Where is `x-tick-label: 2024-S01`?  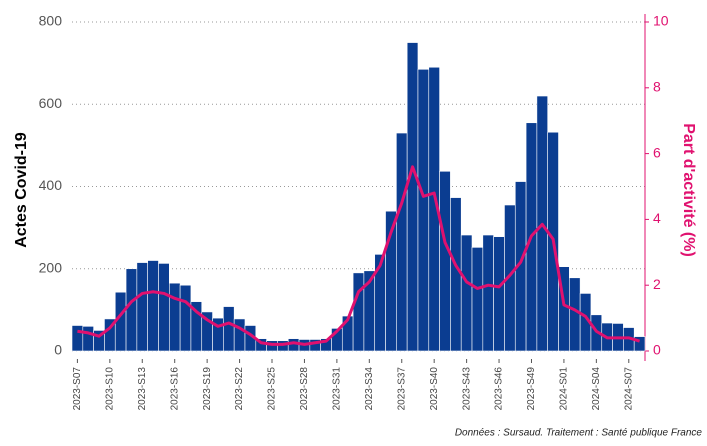 x-tick-label: 2024-S01 is located at coordinates (564, 389).